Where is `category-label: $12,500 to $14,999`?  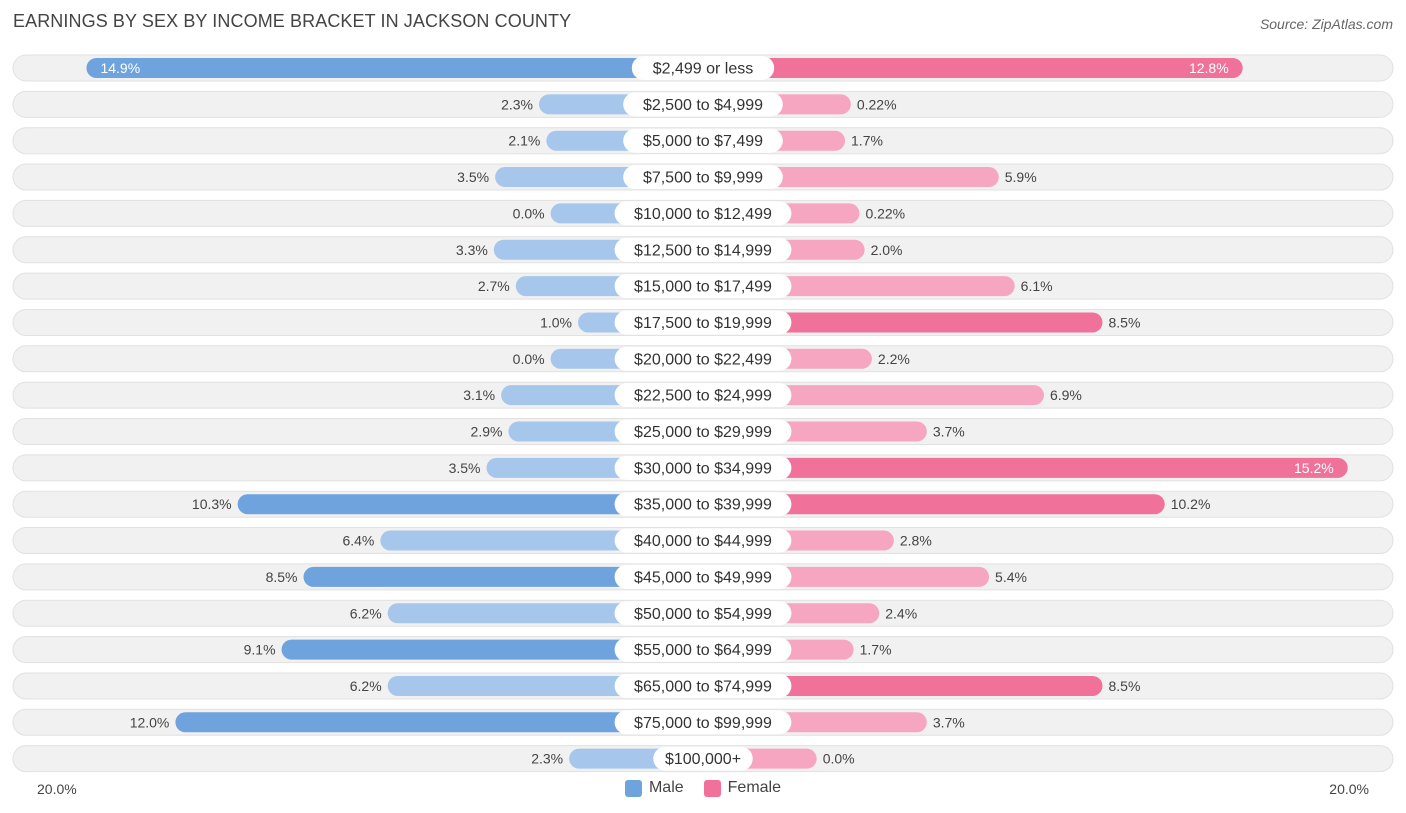
category-label: $12,500 to $14,999 is located at coordinates (703, 250).